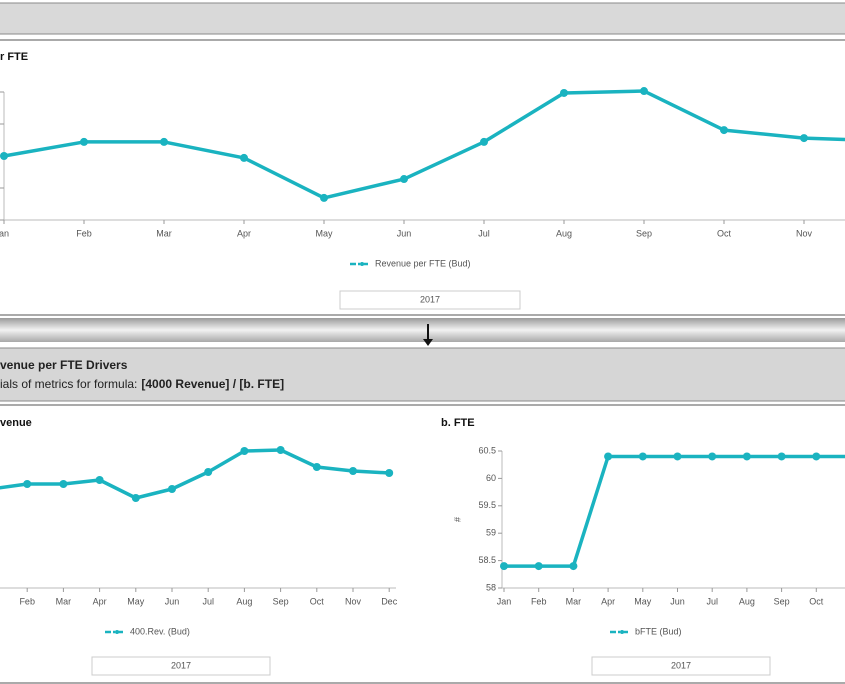 The width and height of the screenshot is (845, 684). What do you see at coordinates (14, 57) in the screenshot?
I see `chart-title: r FTE` at bounding box center [14, 57].